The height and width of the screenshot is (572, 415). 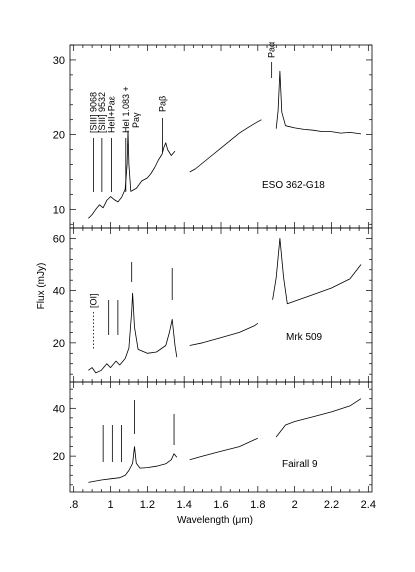 I want to click on line-label: Paγ, so click(x=136, y=120).